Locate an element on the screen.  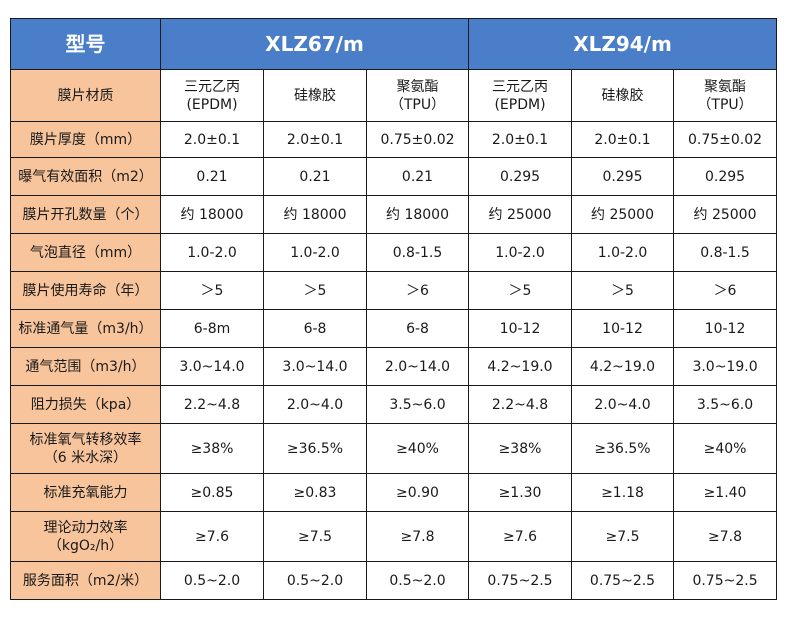
table-row: 标准通气量（m3/h） 6-8m 6-8 6-8 10-12 10-12 10-12 is located at coordinates (394, 328).